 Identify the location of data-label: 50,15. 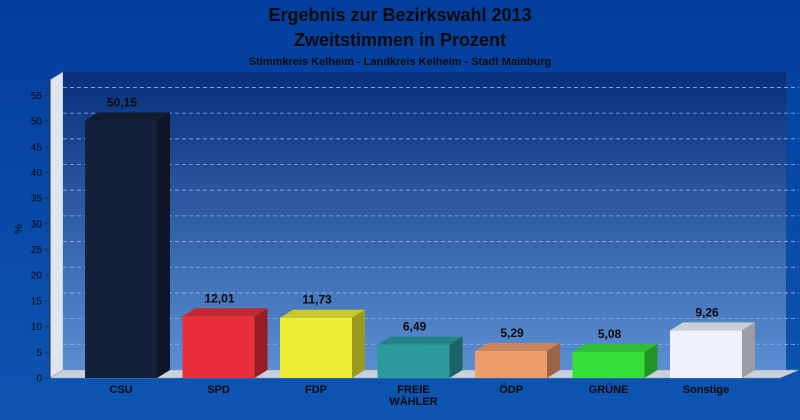
(122, 102).